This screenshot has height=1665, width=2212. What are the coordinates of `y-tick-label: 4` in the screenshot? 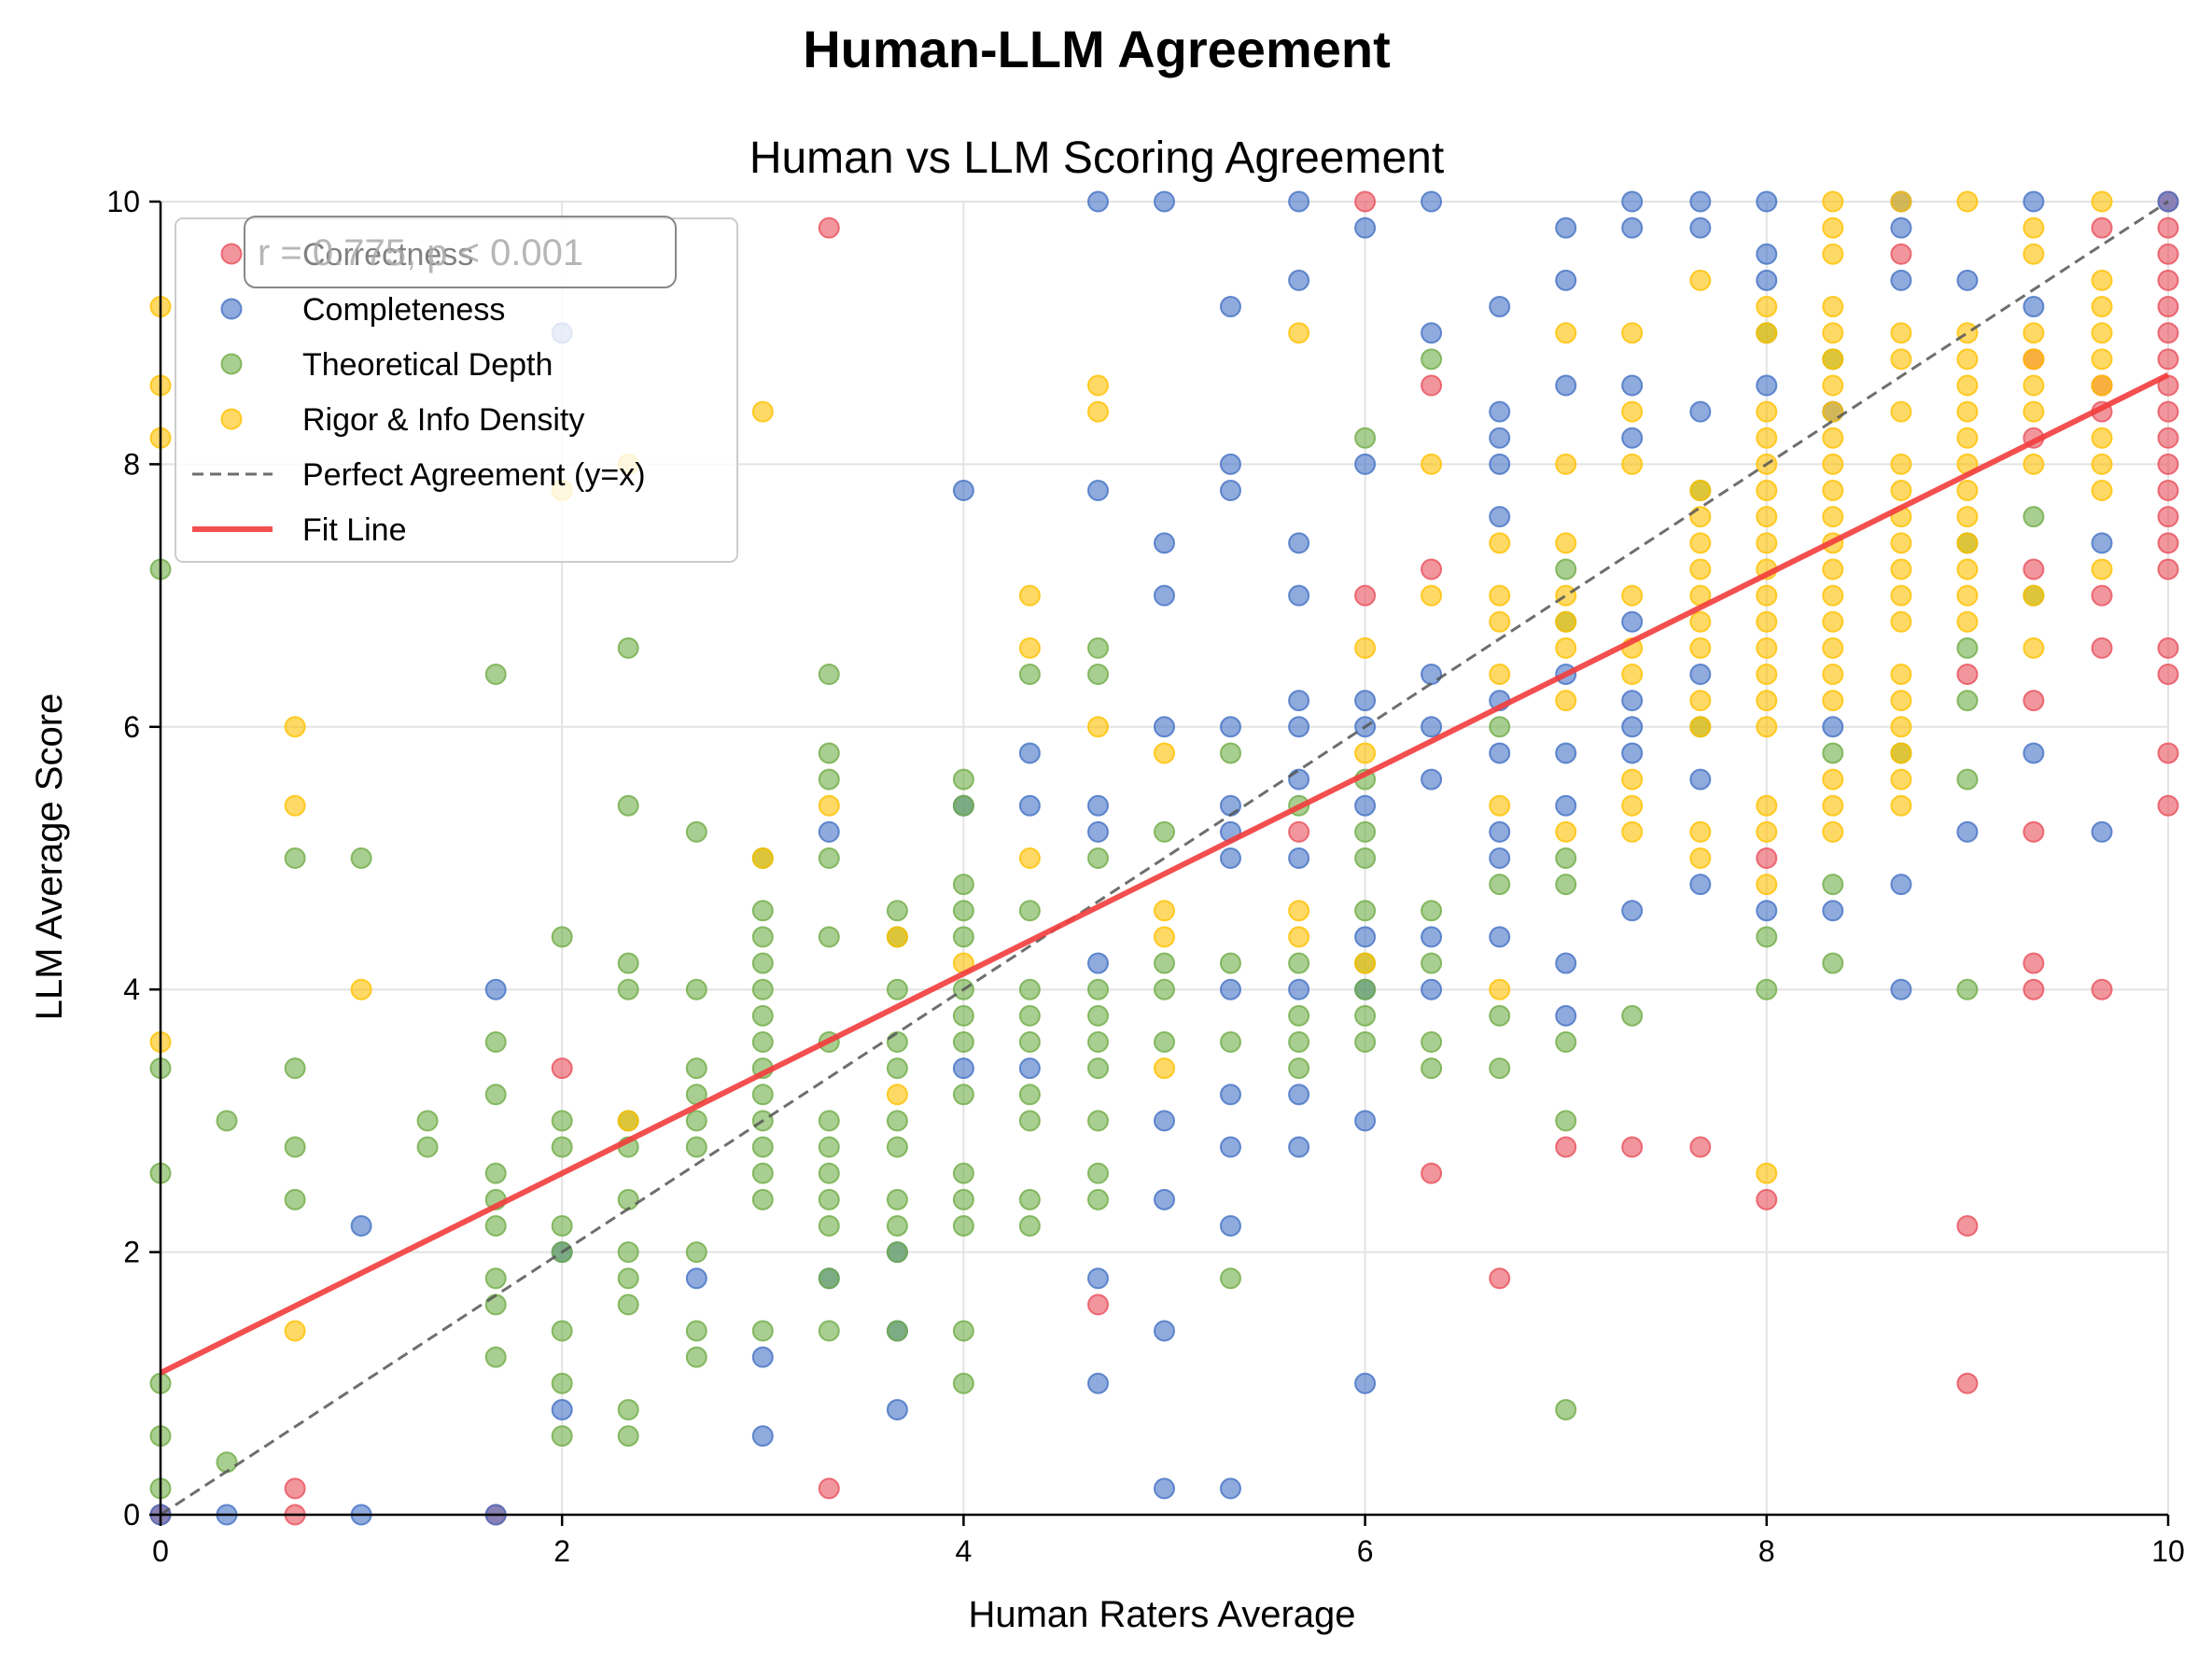 It's located at (131, 989).